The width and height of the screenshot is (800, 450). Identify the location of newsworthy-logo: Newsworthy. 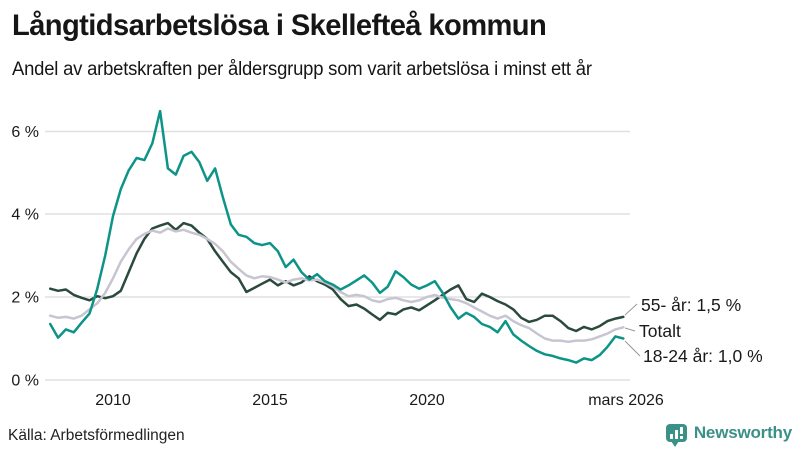
(728, 435).